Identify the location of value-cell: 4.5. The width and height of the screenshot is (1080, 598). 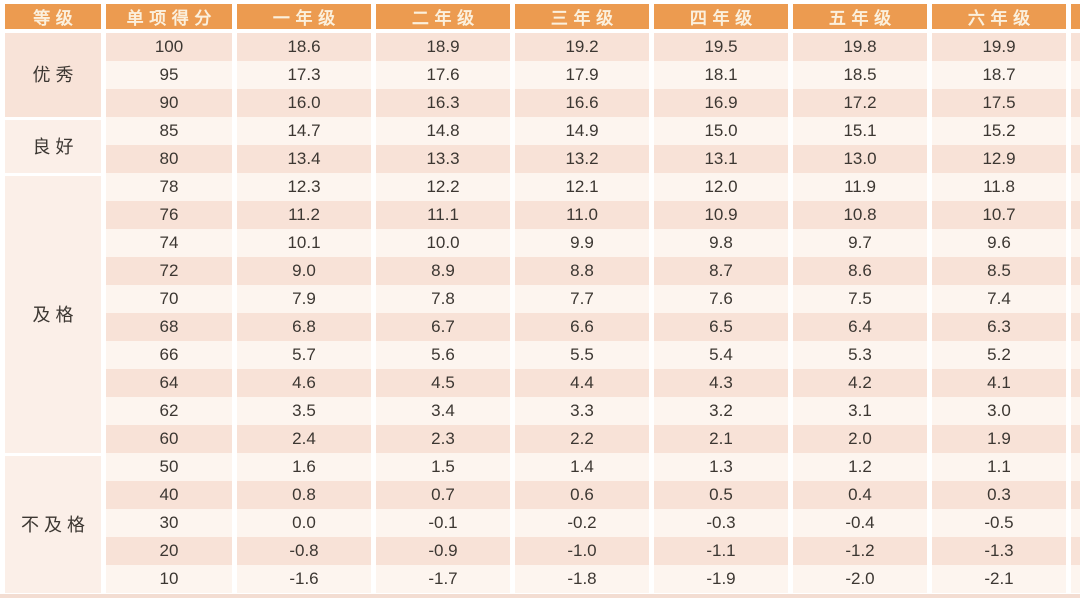
(443, 383).